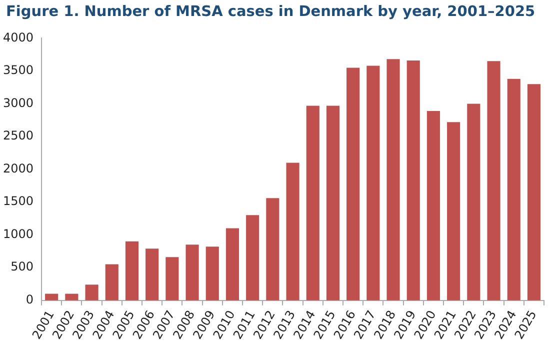 The image size is (550, 345). Describe the element at coordinates (30, 299) in the screenshot. I see `y-tick-label: 0` at that location.